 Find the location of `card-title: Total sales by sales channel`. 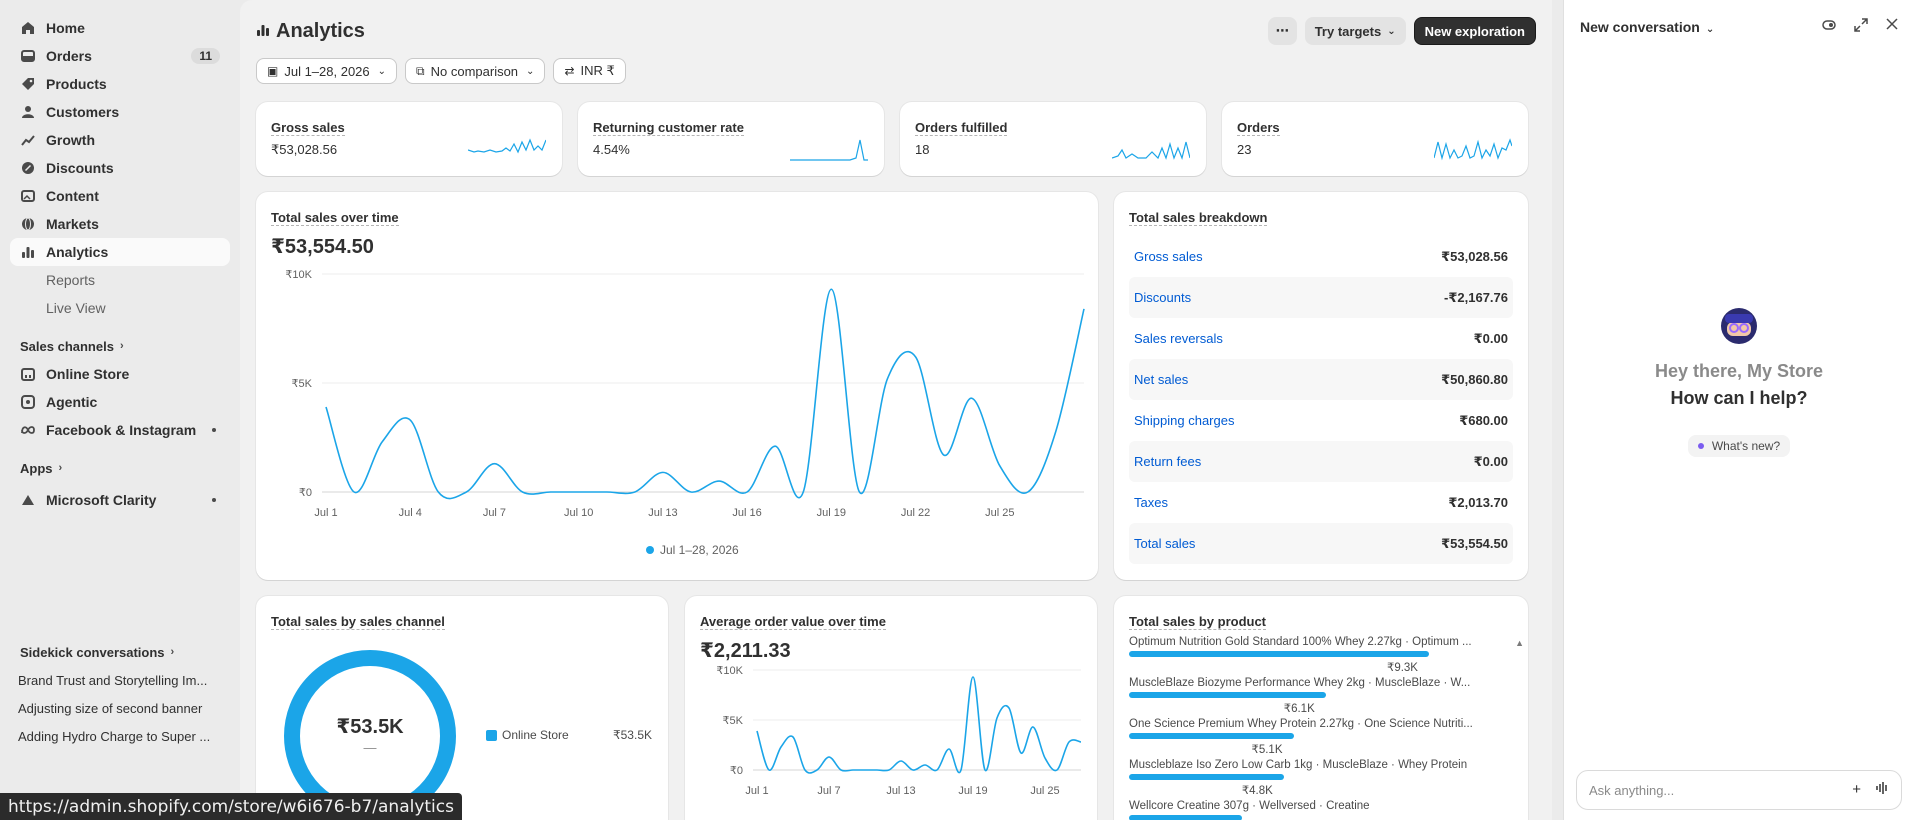

card-title: Total sales by sales channel is located at coordinates (358, 622).